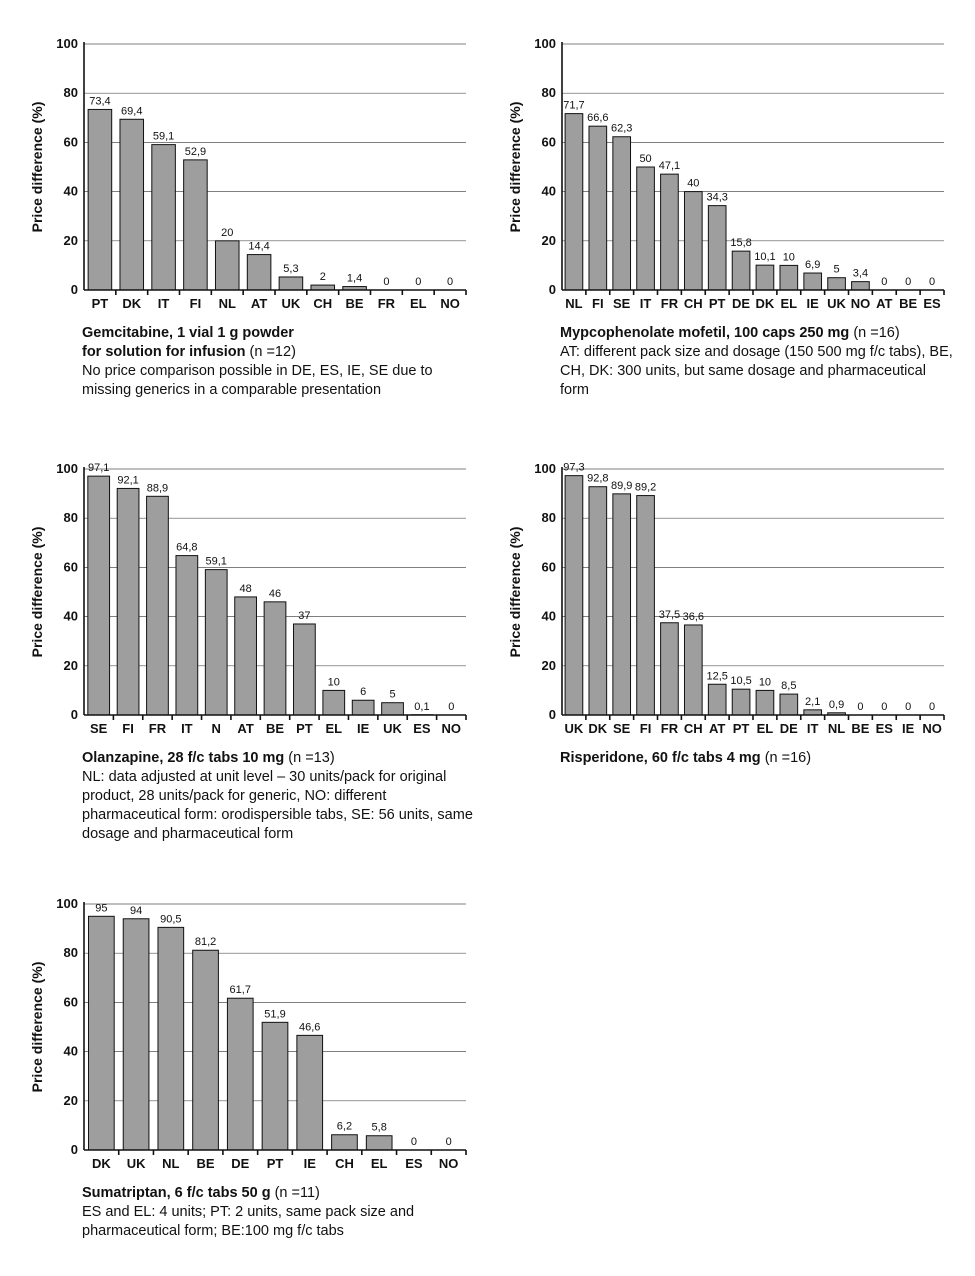 The width and height of the screenshot is (975, 1276). Describe the element at coordinates (876, 333) in the screenshot. I see `caption-sample-size: (n =16)` at that location.